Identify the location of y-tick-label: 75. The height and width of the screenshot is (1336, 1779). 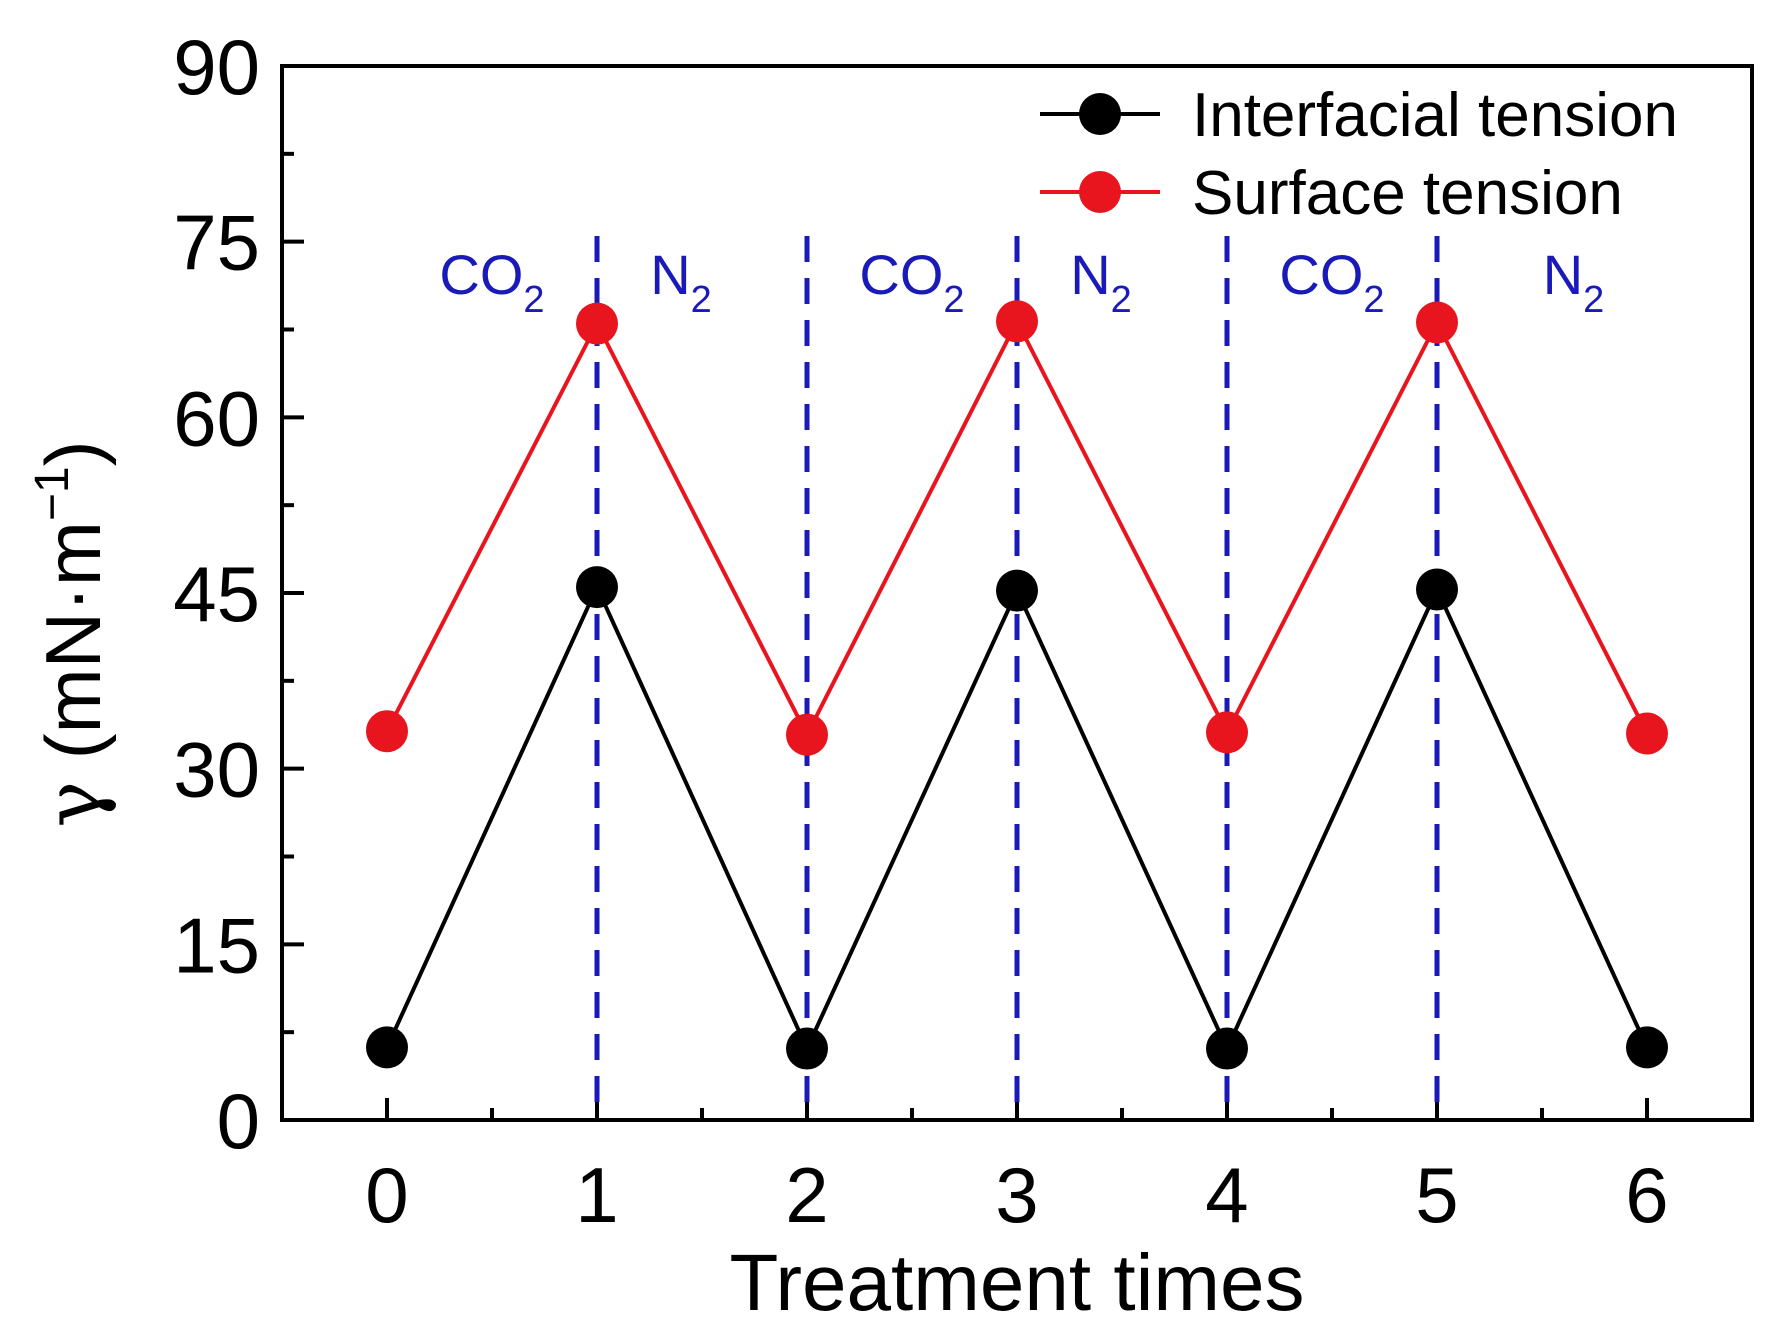
(216, 243).